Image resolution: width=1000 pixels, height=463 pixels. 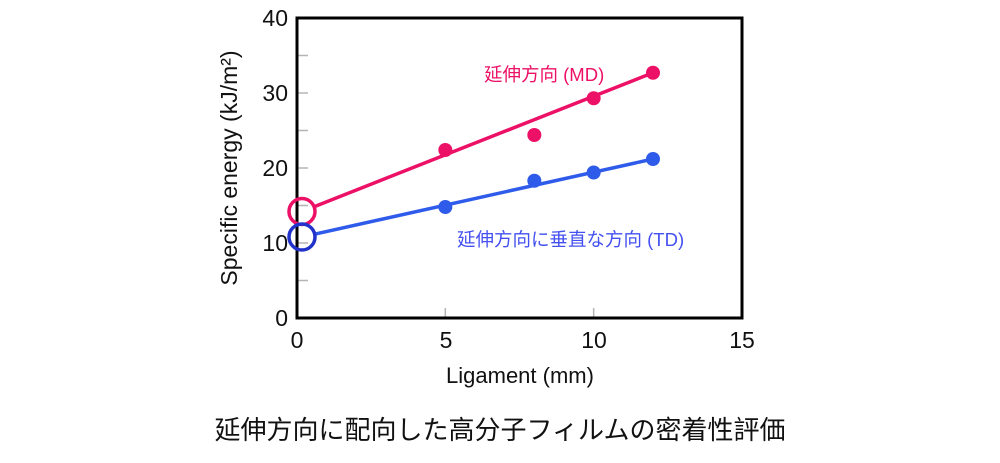 What do you see at coordinates (570, 239) in the screenshot?
I see `td-series-label: 延伸方向に垂直な方向 (TD)` at bounding box center [570, 239].